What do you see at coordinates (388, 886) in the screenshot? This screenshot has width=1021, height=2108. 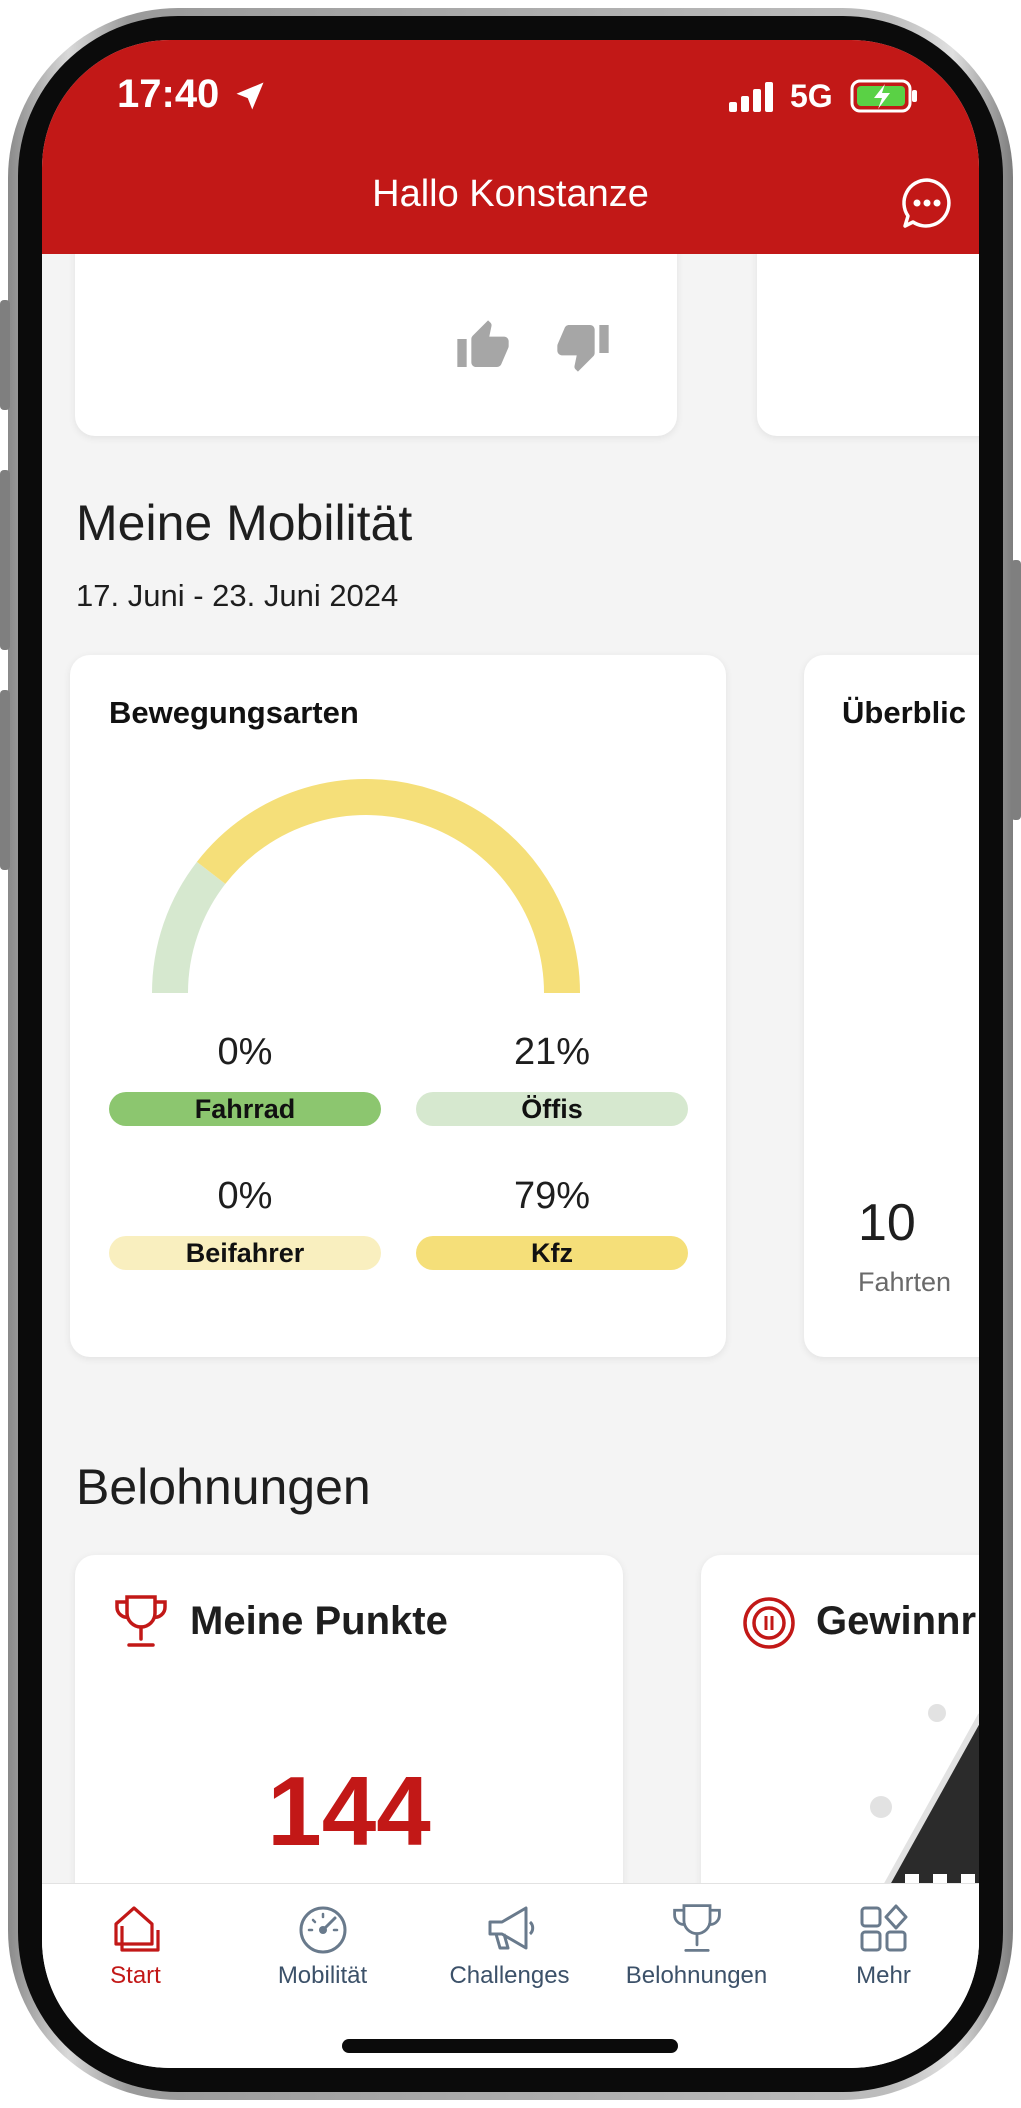 I see `gauge-segment-kfz` at bounding box center [388, 886].